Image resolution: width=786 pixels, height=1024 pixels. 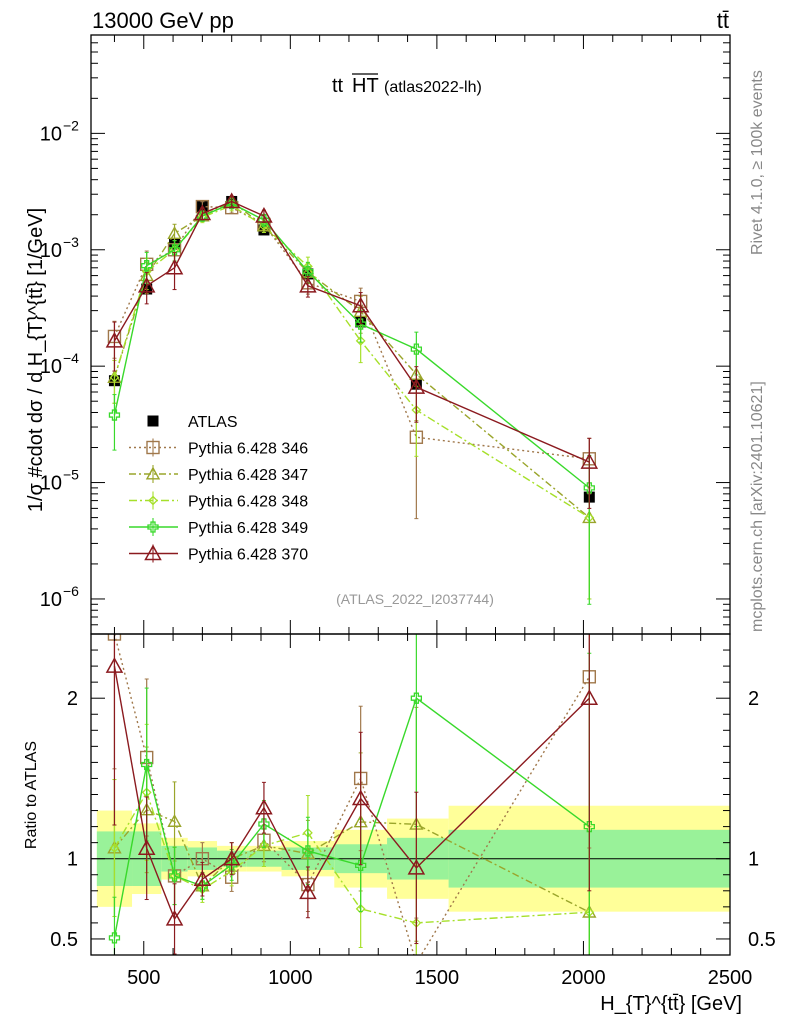 I want to click on legend-entry-1: Pythia 6.428 346, so click(x=218, y=448).